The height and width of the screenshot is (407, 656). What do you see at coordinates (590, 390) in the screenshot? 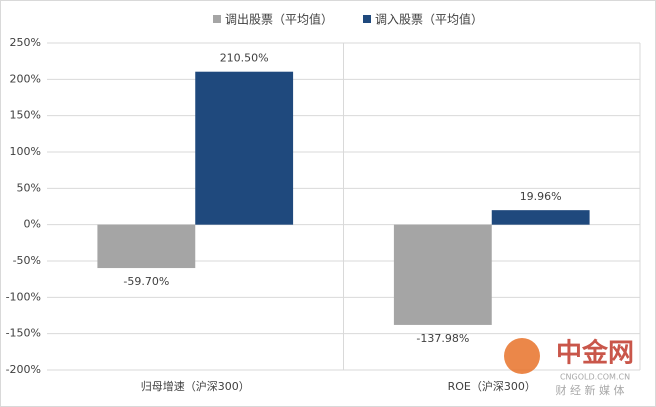
I see `watermark-tagline: 财 经 新 媒 体` at bounding box center [590, 390].